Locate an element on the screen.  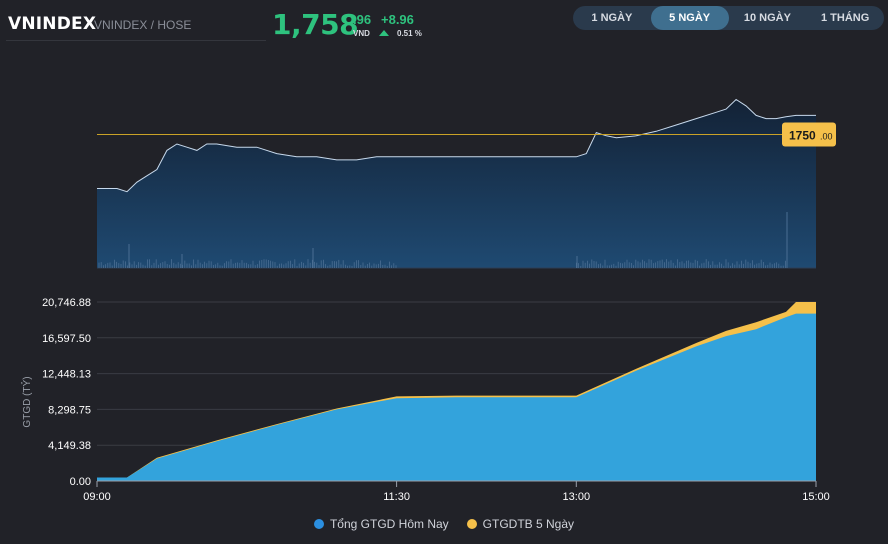
price-integer: 1,758 is located at coordinates (315, 24).